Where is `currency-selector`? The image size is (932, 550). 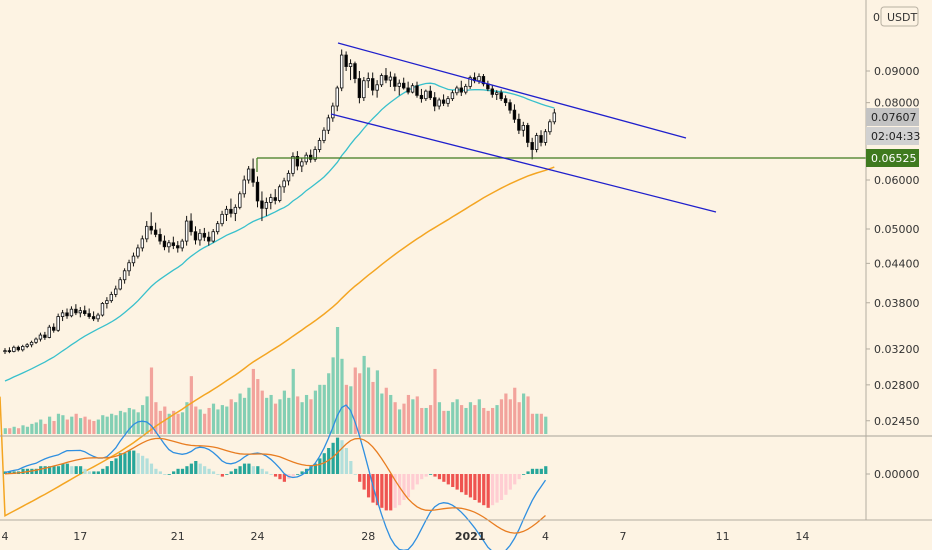 currency-selector is located at coordinates (899, 16).